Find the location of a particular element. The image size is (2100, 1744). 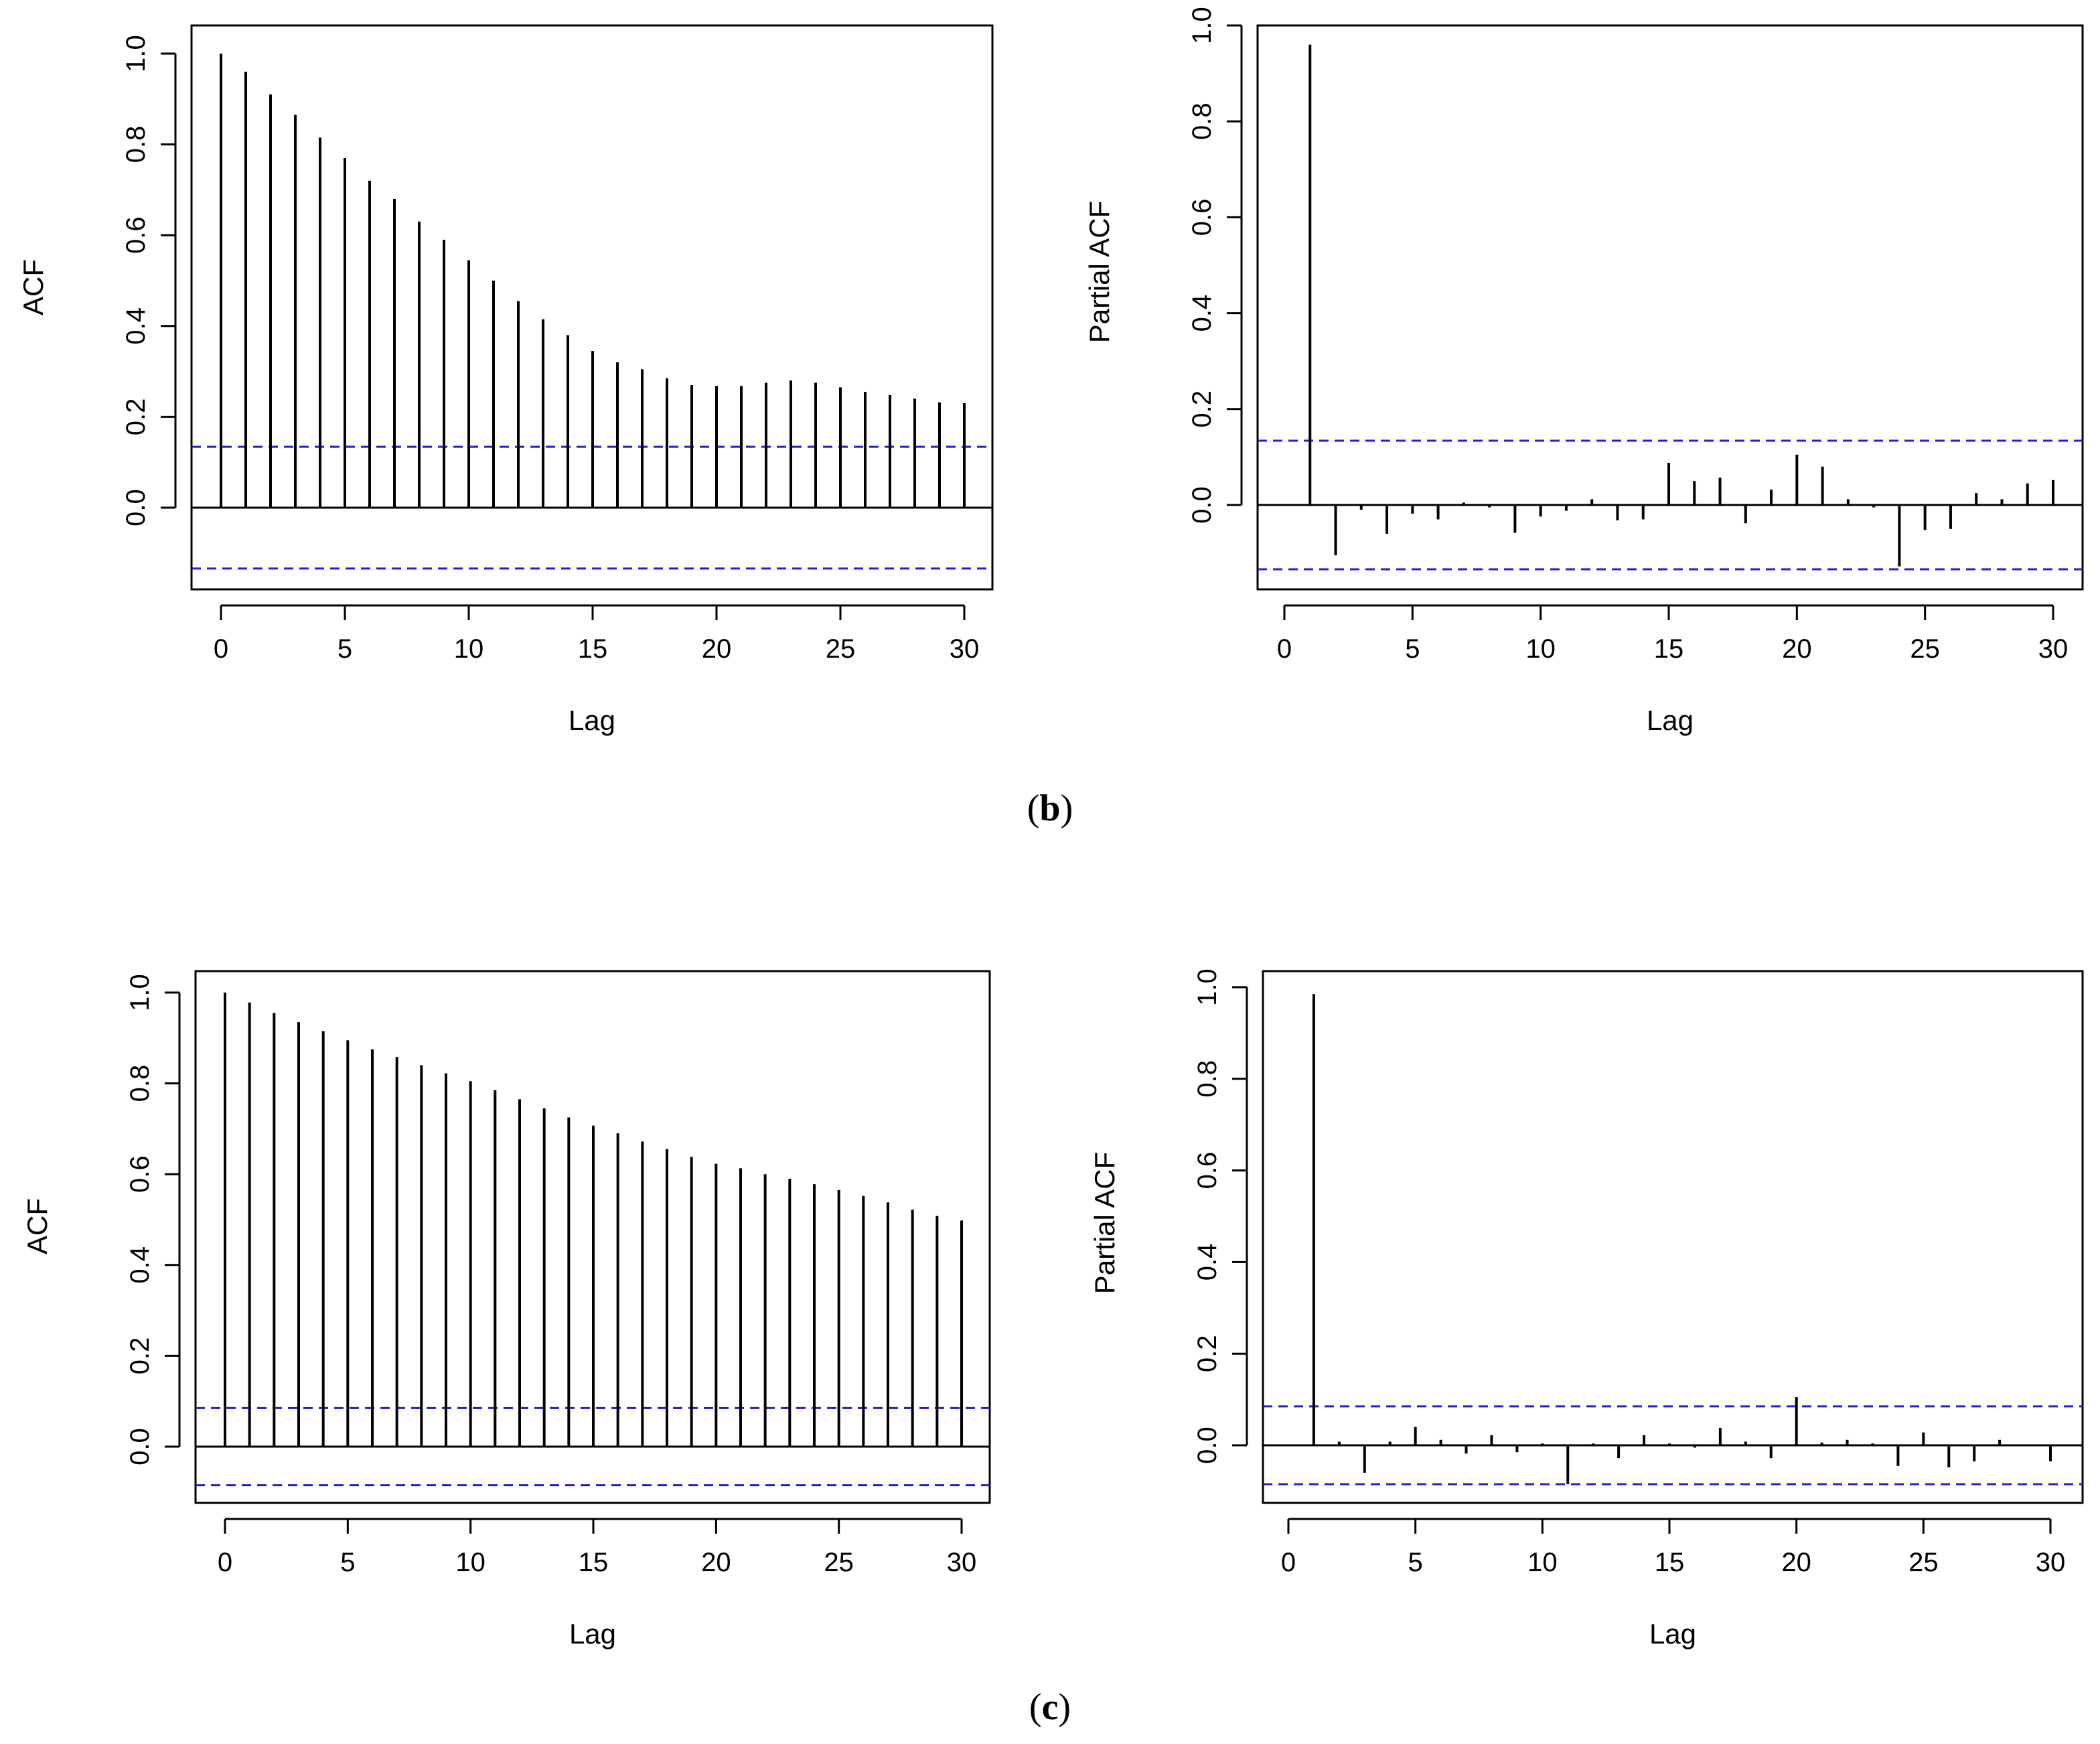

c-acf-x-tick-label-10: 10 is located at coordinates (470, 1562).